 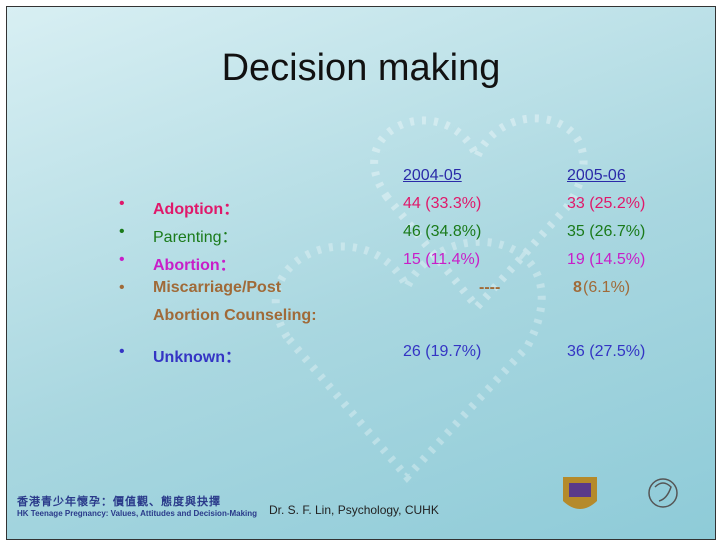 What do you see at coordinates (442, 203) in the screenshot?
I see `cell: 44 (33.3%)` at bounding box center [442, 203].